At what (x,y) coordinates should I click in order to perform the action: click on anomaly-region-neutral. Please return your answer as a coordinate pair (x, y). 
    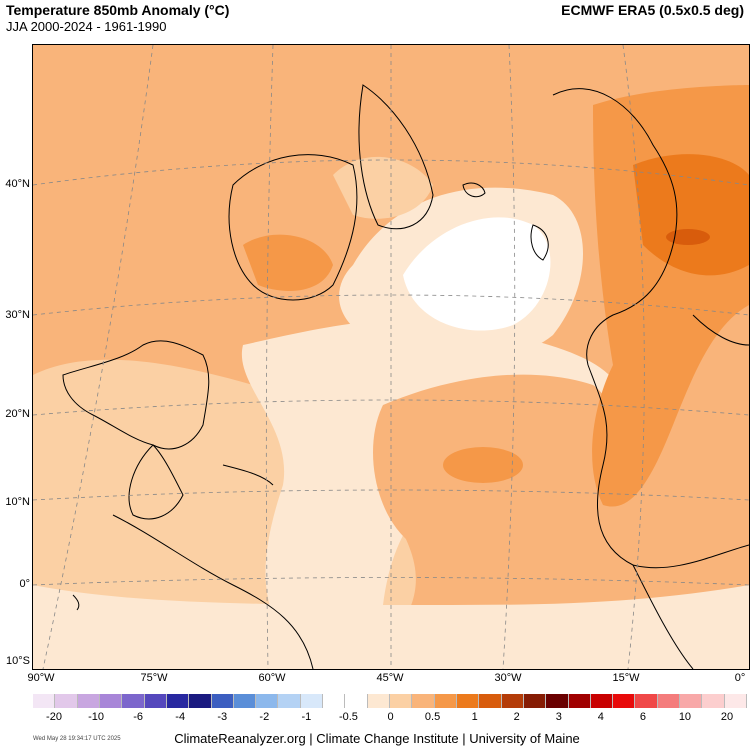
    Looking at the image, I should click on (477, 274).